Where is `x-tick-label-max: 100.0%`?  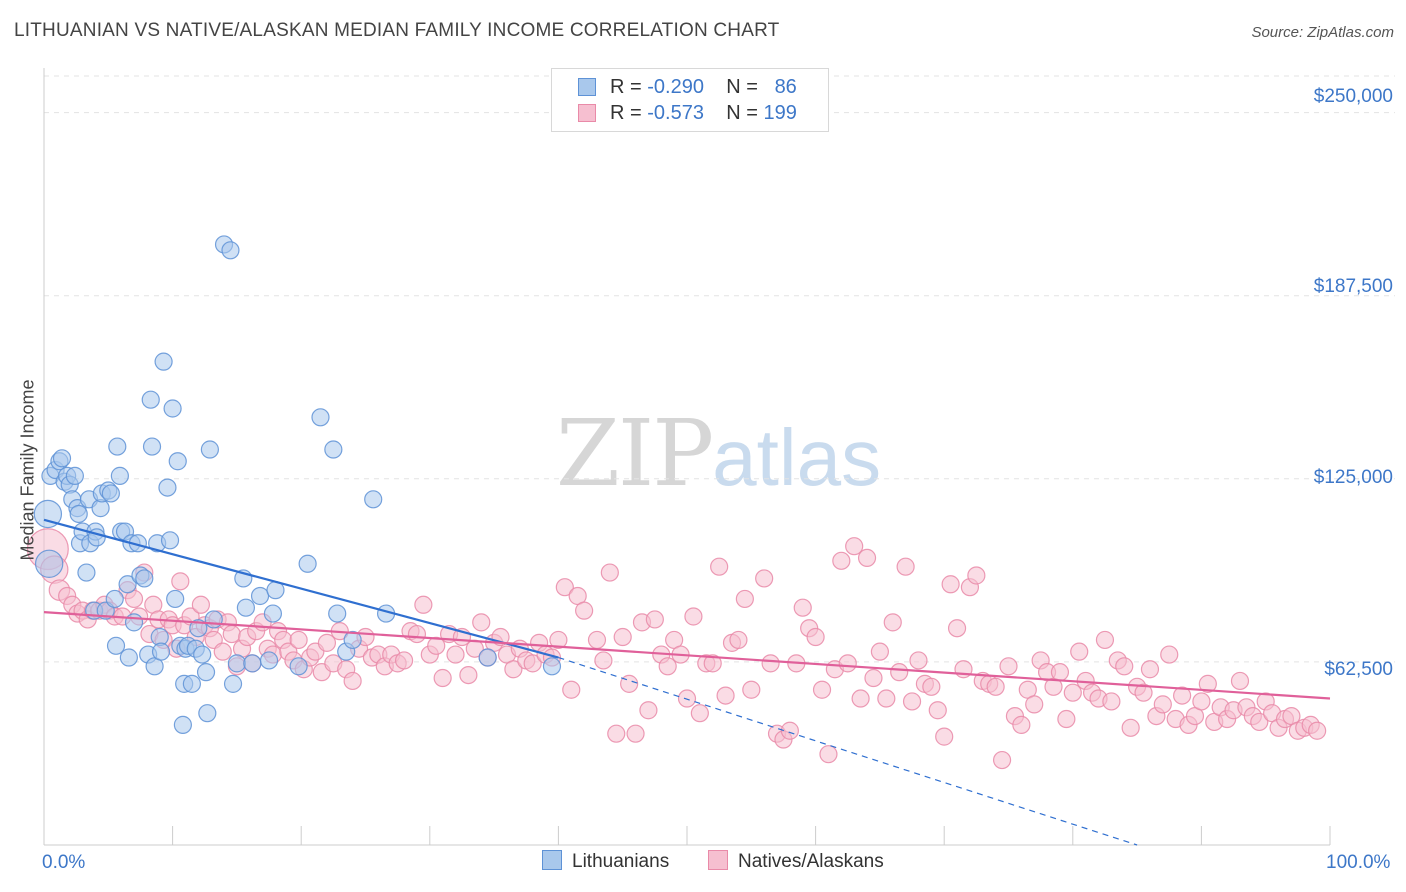 x-tick-label-max: 100.0% is located at coordinates (1358, 862).